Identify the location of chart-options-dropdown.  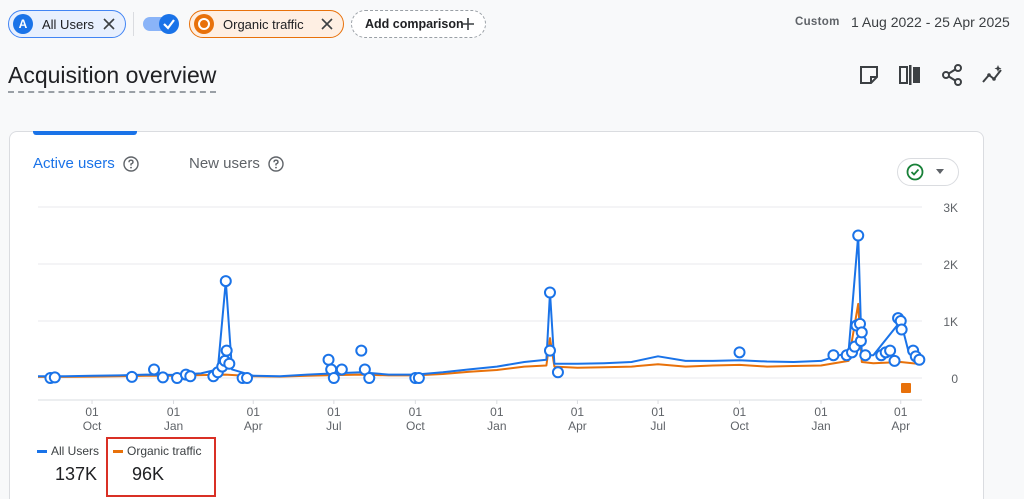
(928, 172).